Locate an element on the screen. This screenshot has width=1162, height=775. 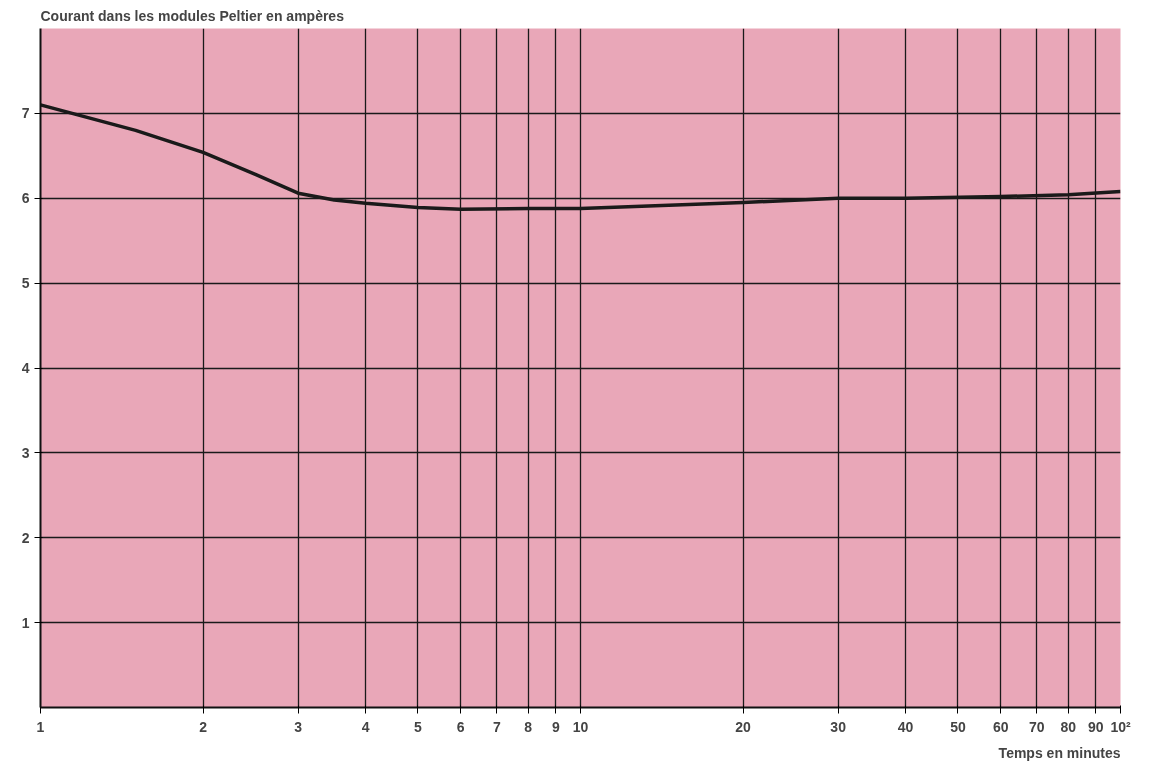
x-tick-label: 10² is located at coordinates (1120, 726).